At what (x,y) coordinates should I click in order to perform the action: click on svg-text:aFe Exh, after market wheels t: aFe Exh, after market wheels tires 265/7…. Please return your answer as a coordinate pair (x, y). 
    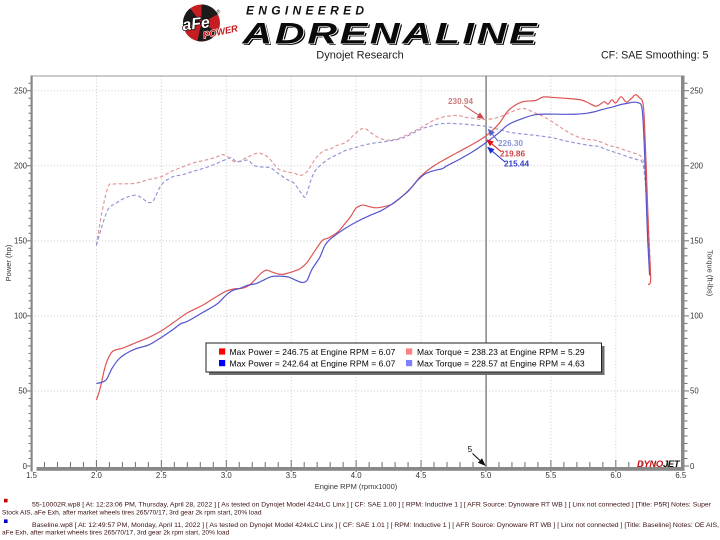
    Looking at the image, I should click on (116, 533).